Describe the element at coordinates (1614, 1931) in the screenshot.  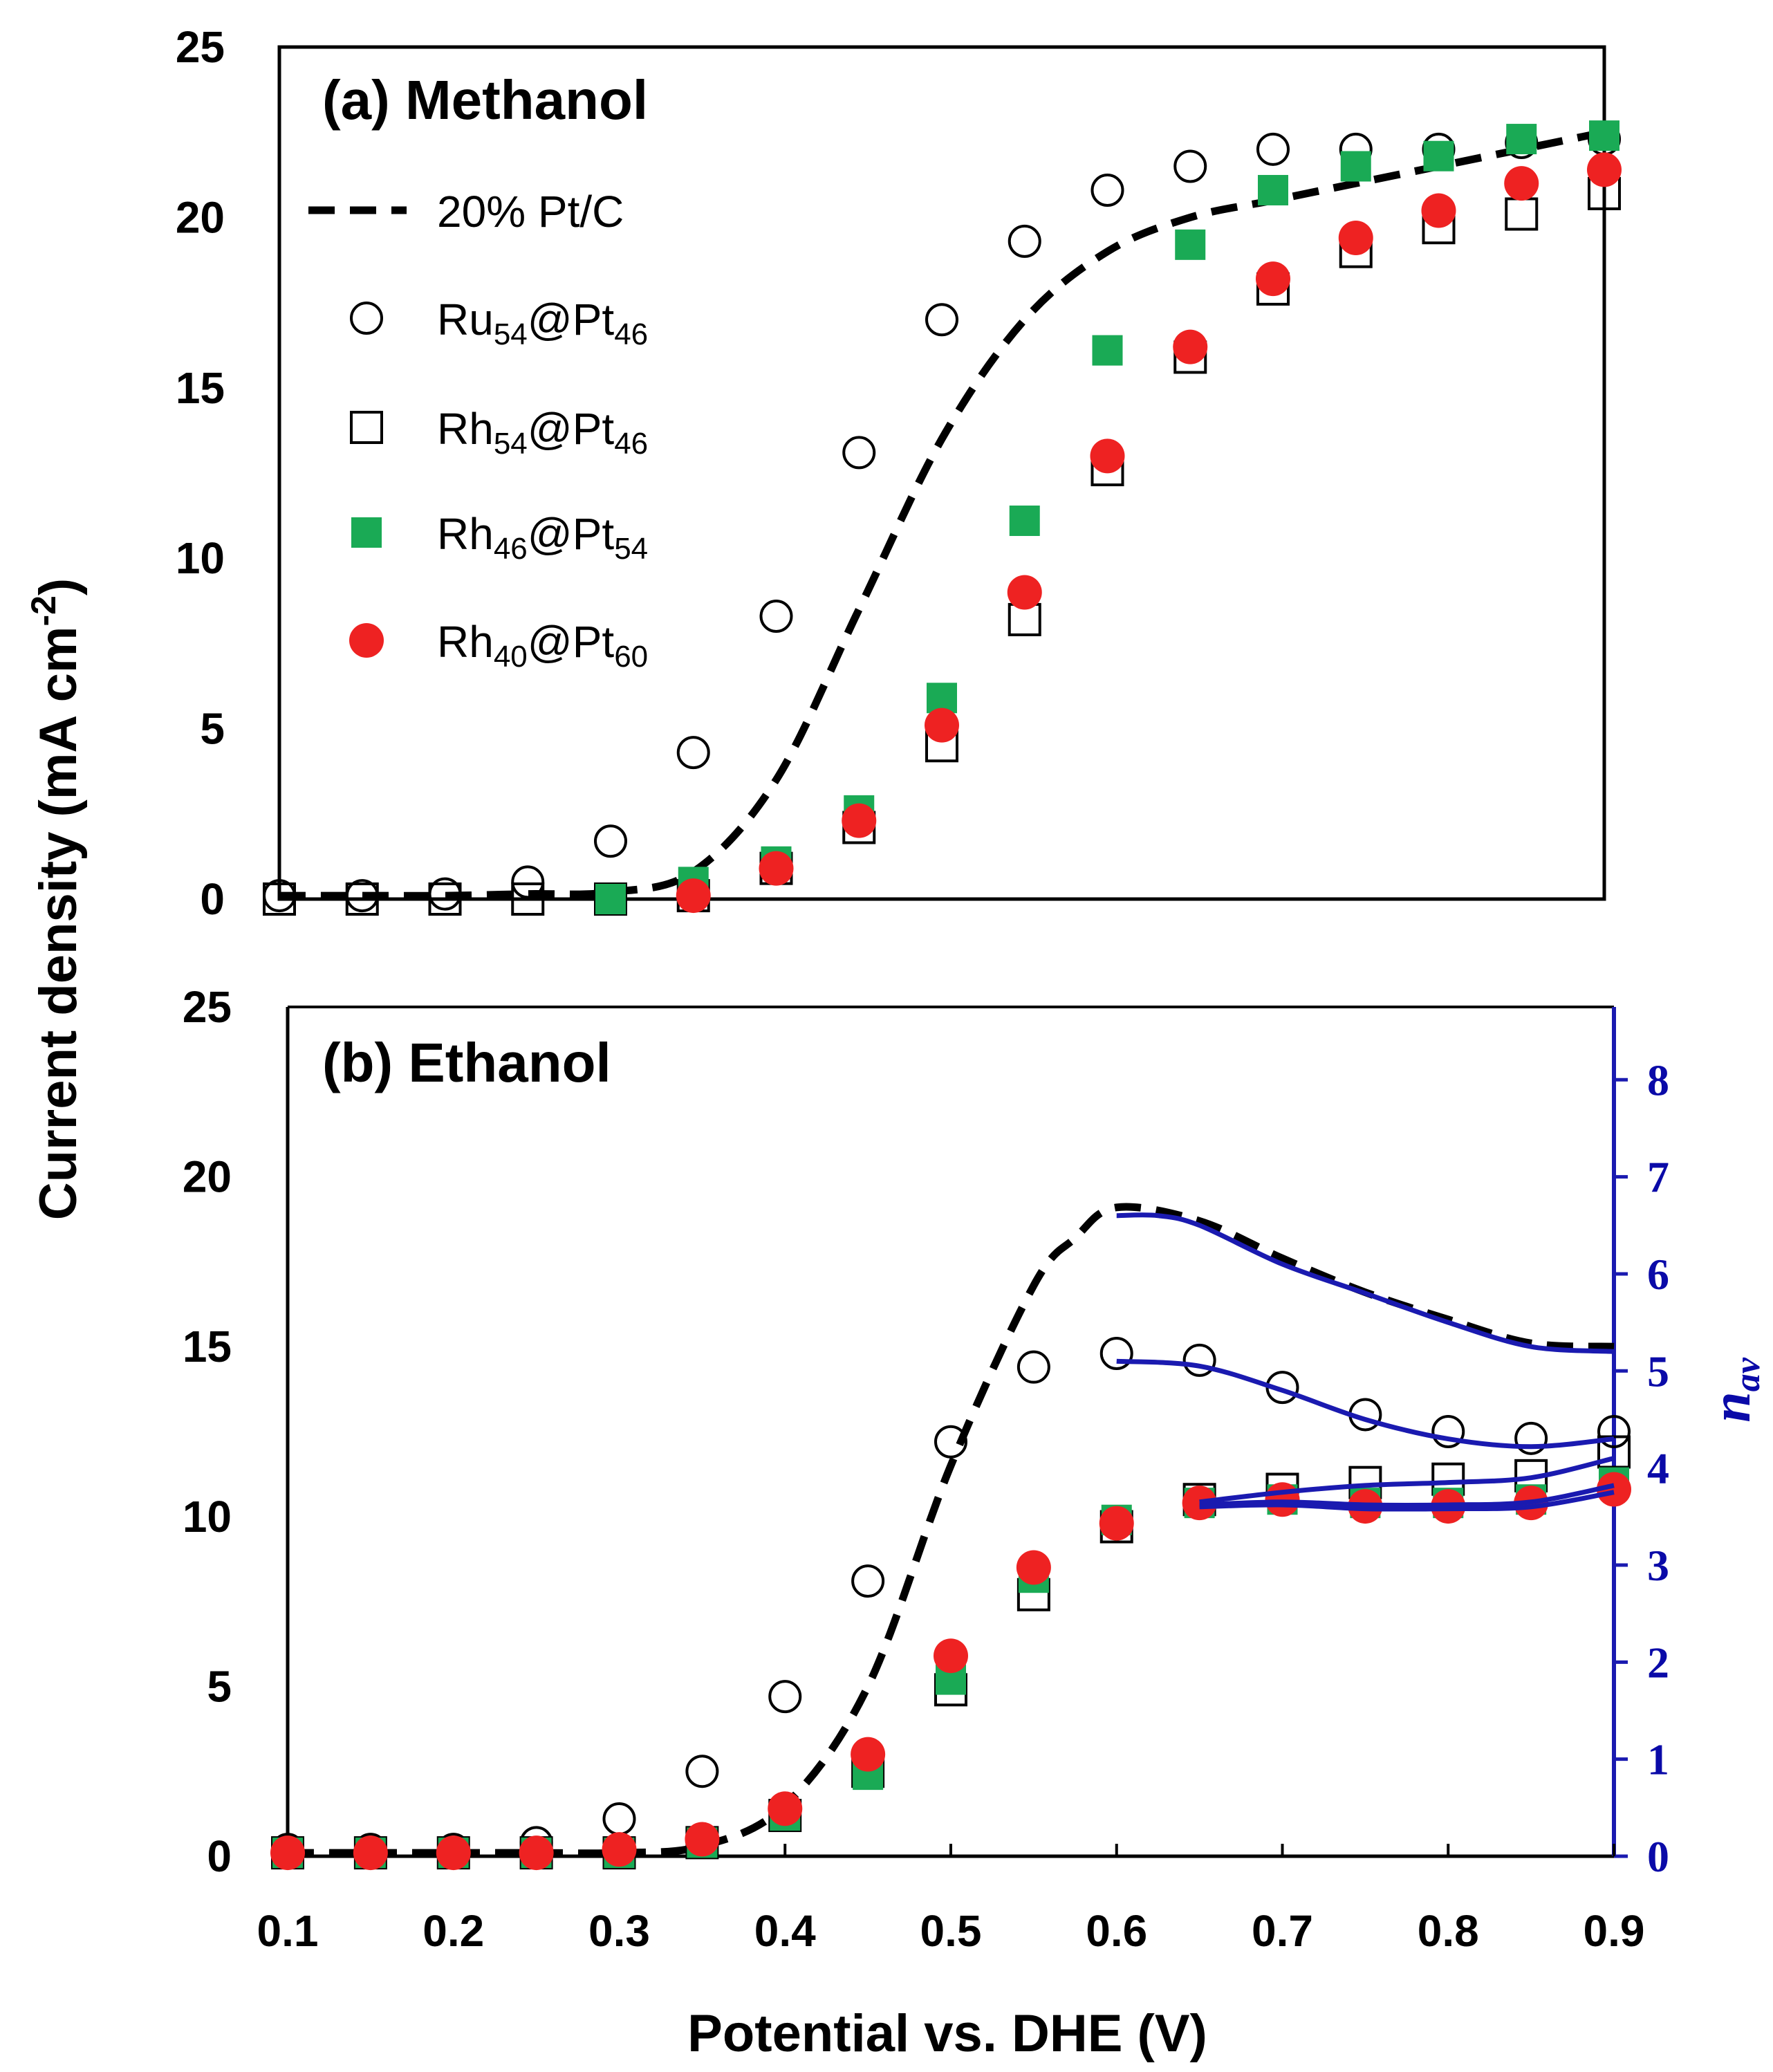
I see `x-tick-label: 0.9` at that location.